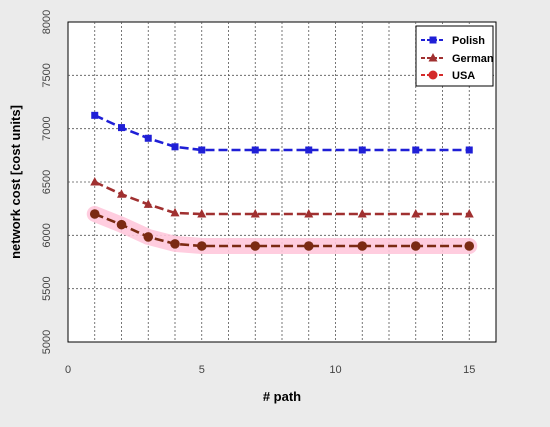 This screenshot has height=427, width=550. I want to click on x-tick-label: 10, so click(335, 370).